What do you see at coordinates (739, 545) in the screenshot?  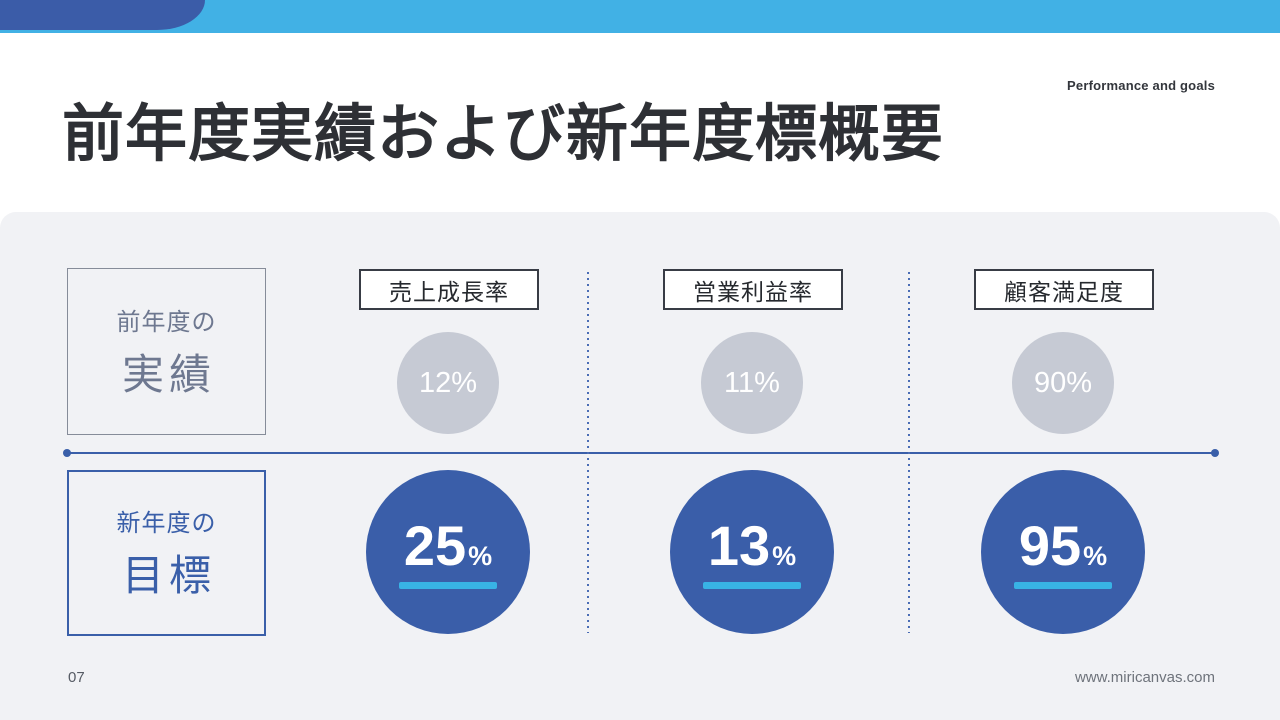 I see `target-number: 13` at bounding box center [739, 545].